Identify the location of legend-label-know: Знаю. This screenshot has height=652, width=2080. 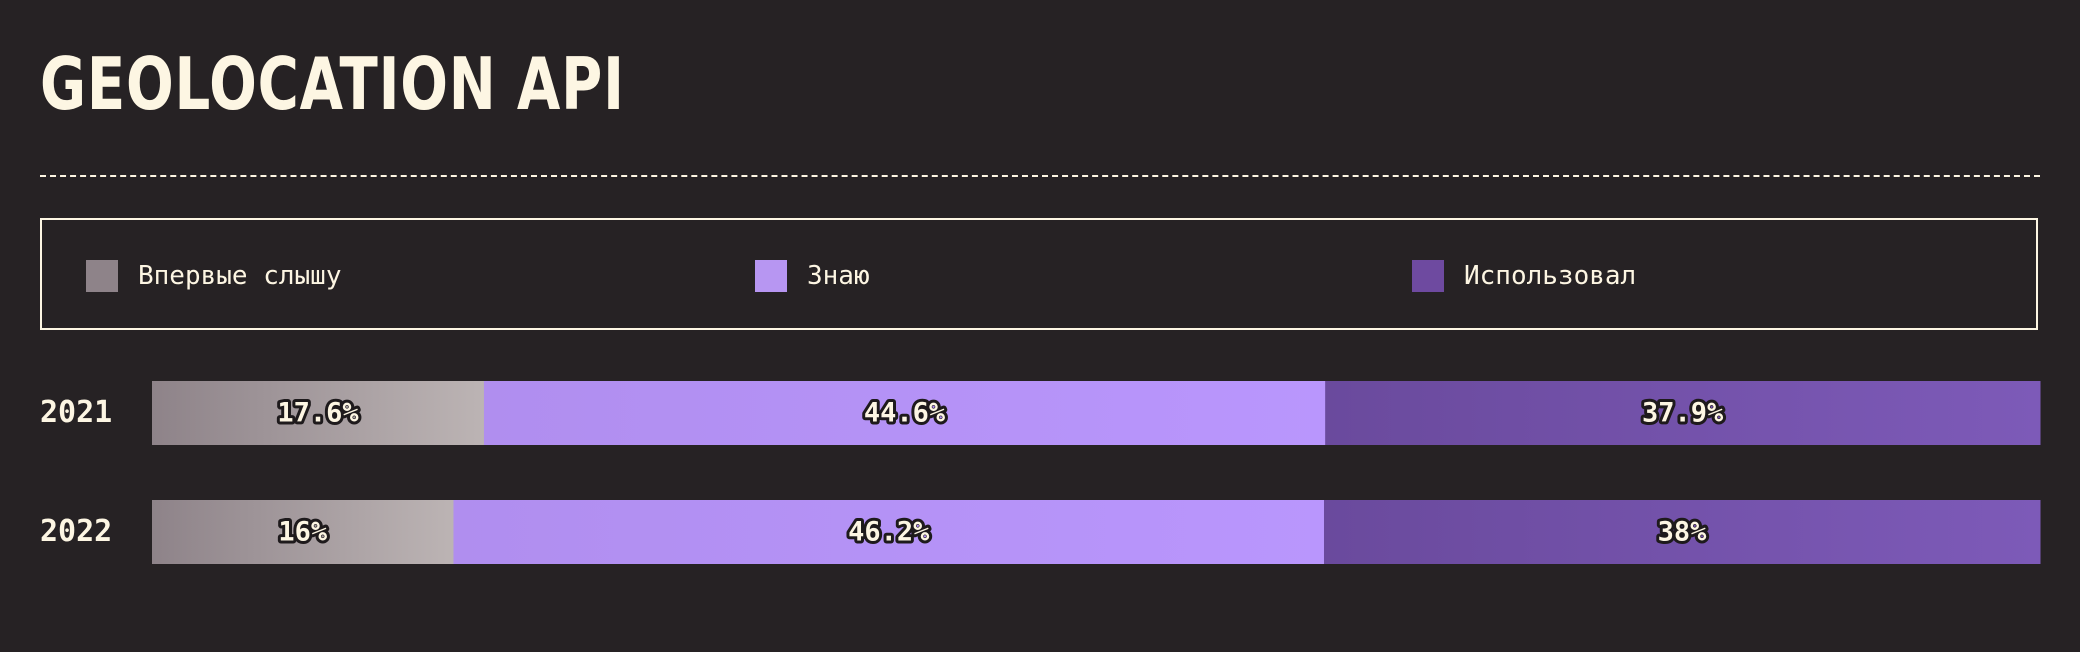
(838, 276).